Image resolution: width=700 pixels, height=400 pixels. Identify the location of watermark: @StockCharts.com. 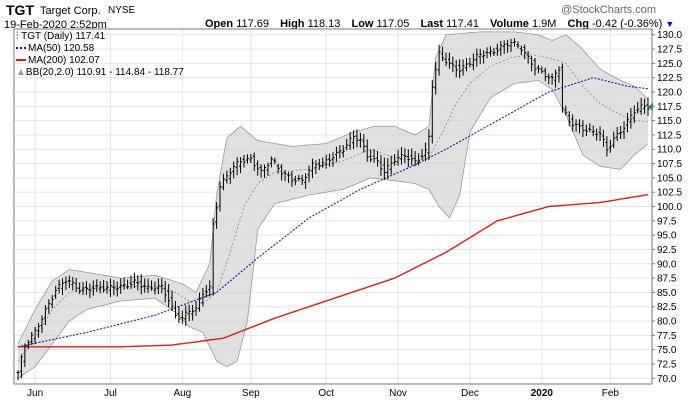
(608, 10).